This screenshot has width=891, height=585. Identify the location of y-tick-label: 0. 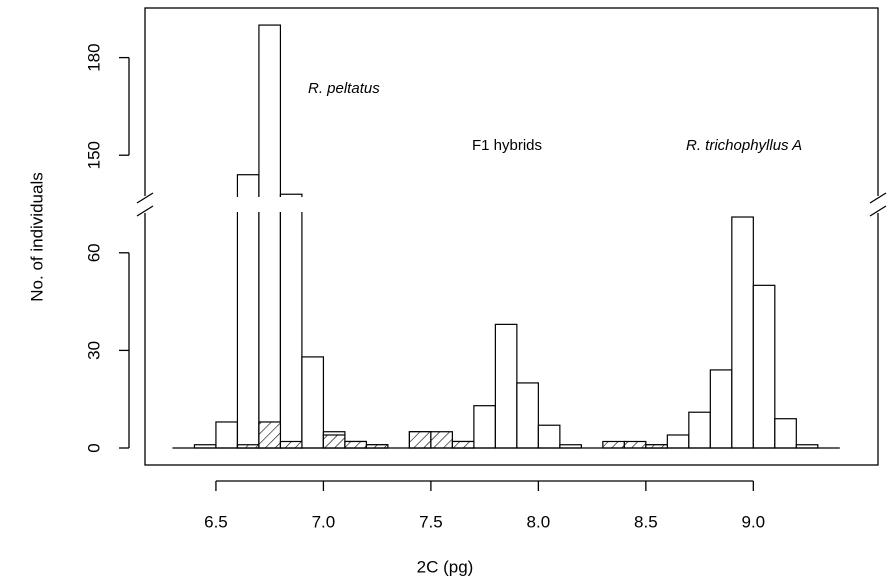
(93, 447).